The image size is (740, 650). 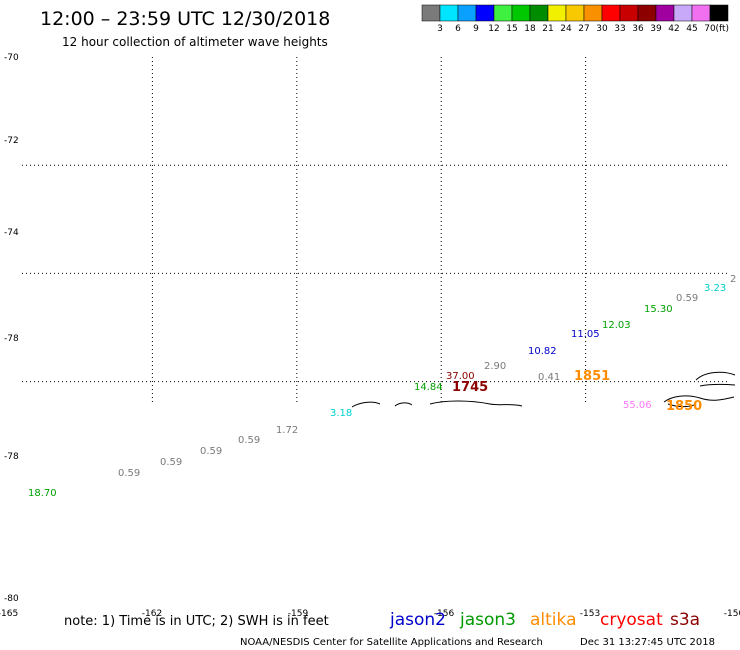 I want to click on data-point-label: 37.00, so click(x=460, y=376).